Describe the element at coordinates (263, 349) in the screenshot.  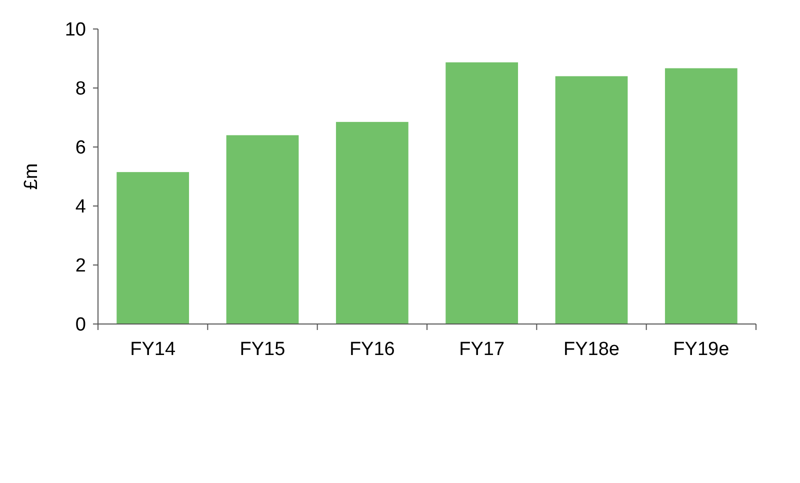
I see `x-tick-label: FY15` at that location.